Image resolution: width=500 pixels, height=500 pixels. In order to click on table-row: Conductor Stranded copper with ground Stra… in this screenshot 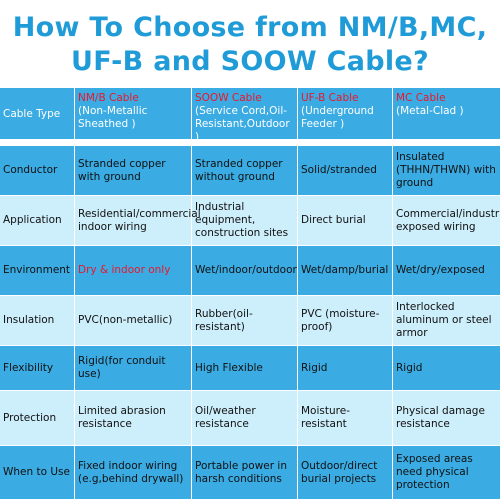, I will do `click(250, 171)`.